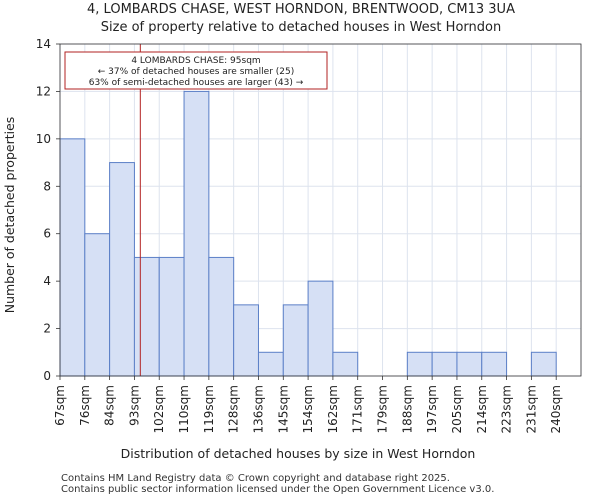 The width and height of the screenshot is (600, 500). I want to click on x-tick-label: 214sqm, so click(482, 409).